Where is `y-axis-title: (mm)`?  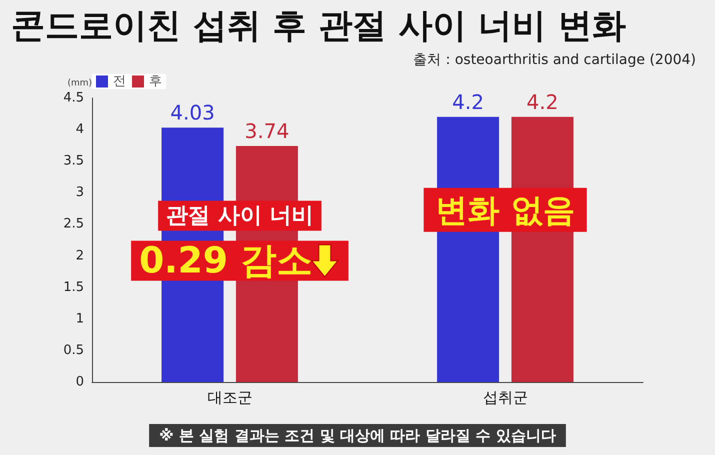 y-axis-title: (mm) is located at coordinates (79, 83).